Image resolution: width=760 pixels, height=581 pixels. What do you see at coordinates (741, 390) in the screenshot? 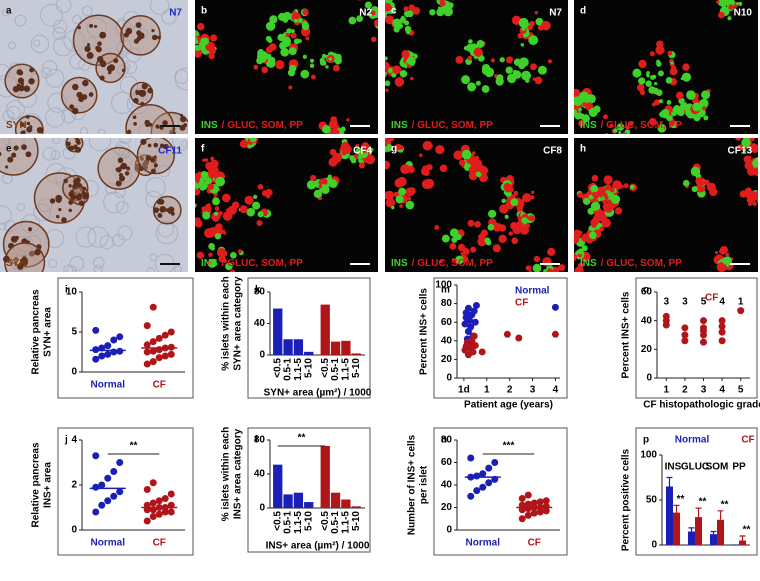
I see `x-tick-label: 5` at bounding box center [741, 390].